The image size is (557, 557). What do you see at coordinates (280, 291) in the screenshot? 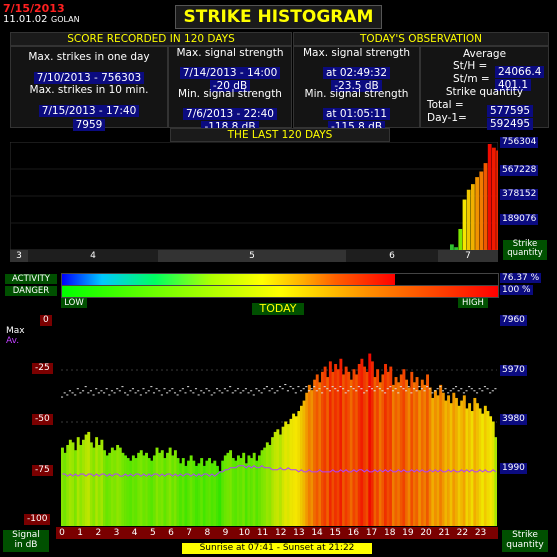
I see `danger-bar` at bounding box center [280, 291].